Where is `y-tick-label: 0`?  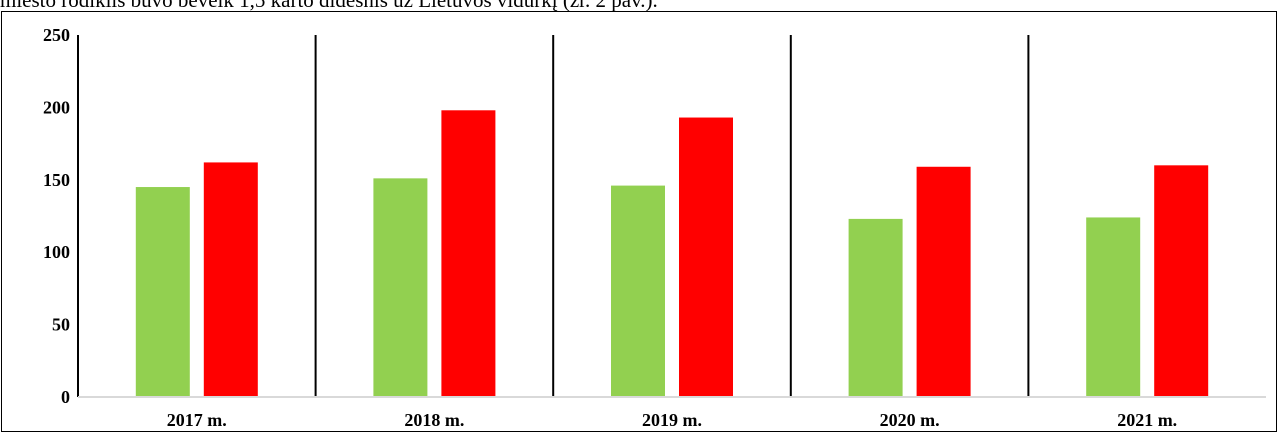
y-tick-label: 0 is located at coordinates (65, 397).